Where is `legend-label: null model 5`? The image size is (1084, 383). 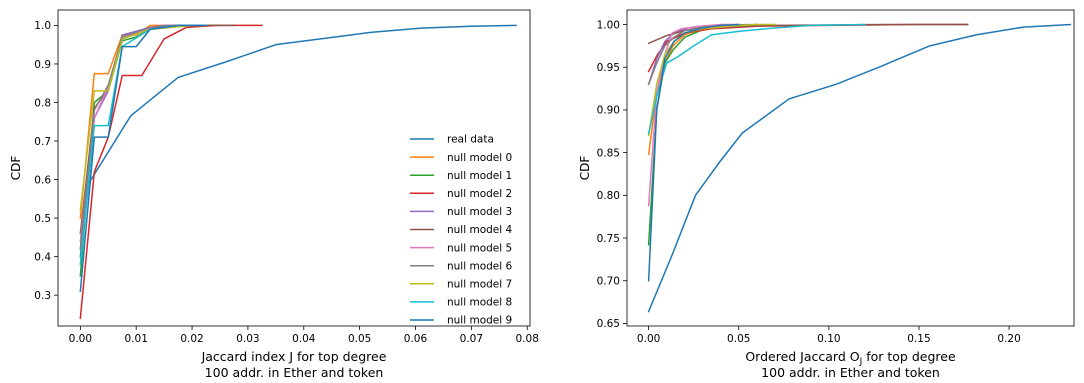
legend-label: null model 5 is located at coordinates (479, 248).